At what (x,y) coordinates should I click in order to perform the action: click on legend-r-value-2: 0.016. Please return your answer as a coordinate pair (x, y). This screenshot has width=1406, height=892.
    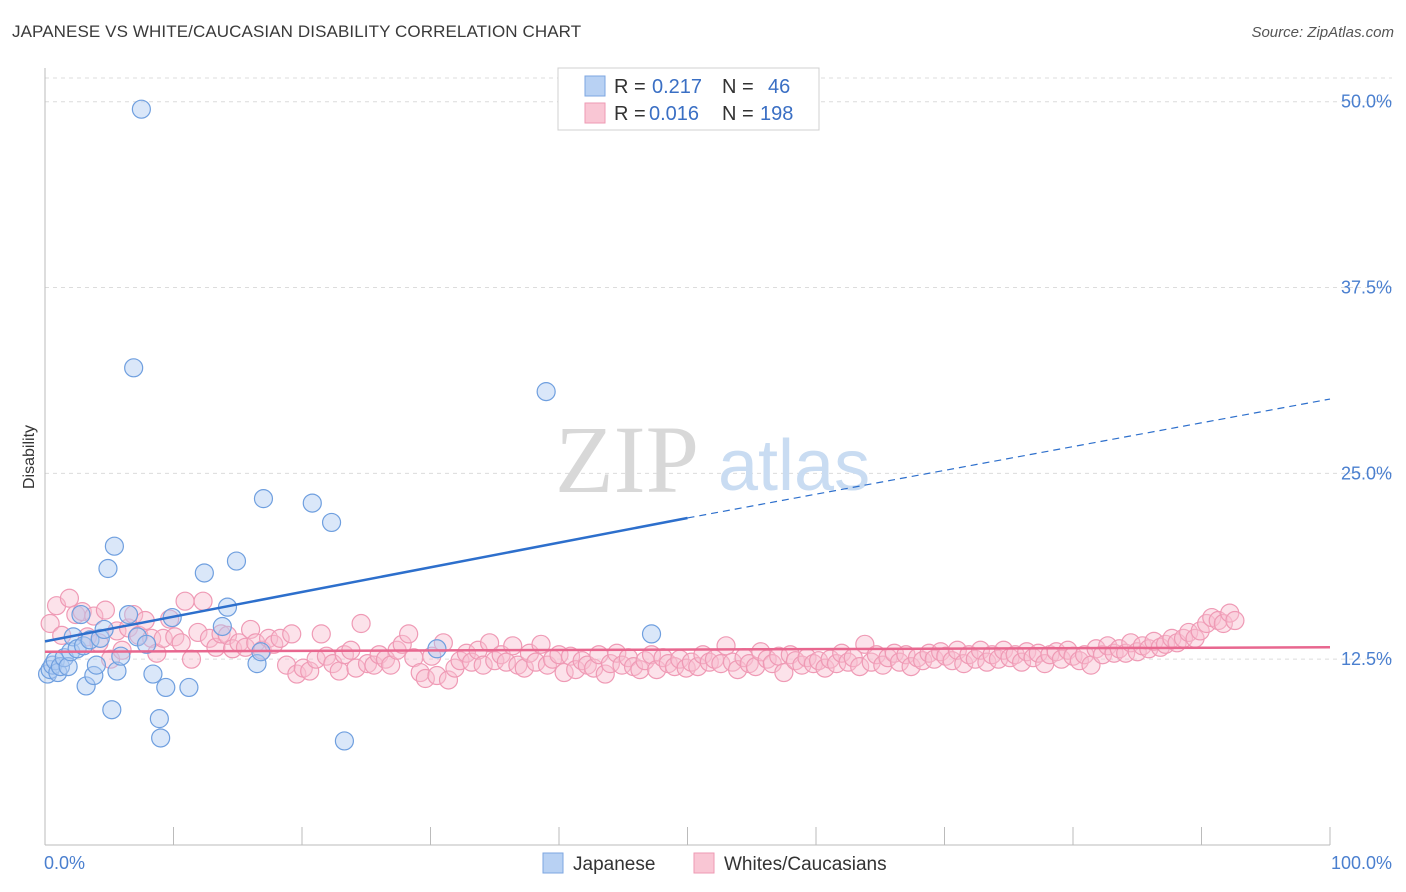
    Looking at the image, I should click on (674, 114).